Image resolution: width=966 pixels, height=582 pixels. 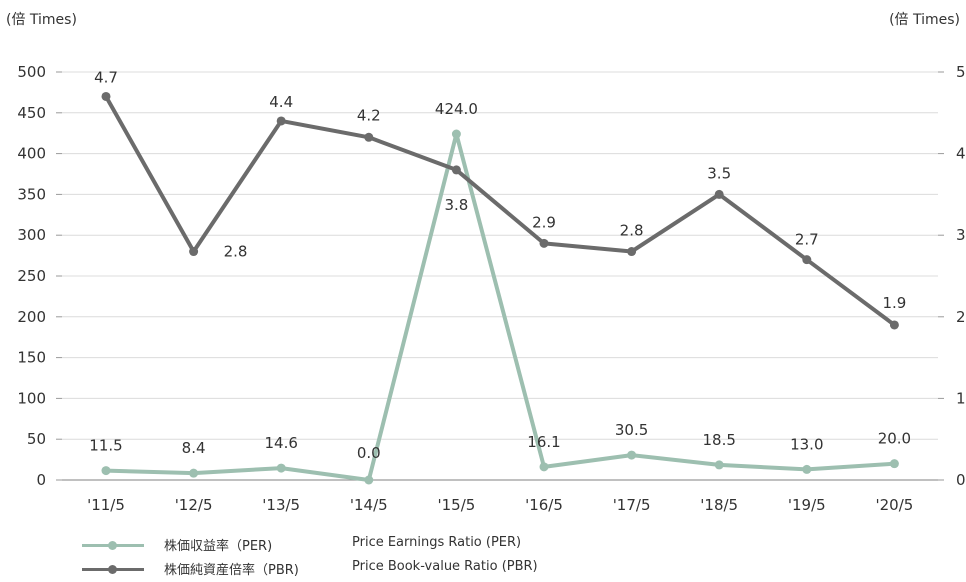 I want to click on legend-item-per: 株価収益率（PER) Price Earnings Ratio (PER), so click(x=382, y=545).